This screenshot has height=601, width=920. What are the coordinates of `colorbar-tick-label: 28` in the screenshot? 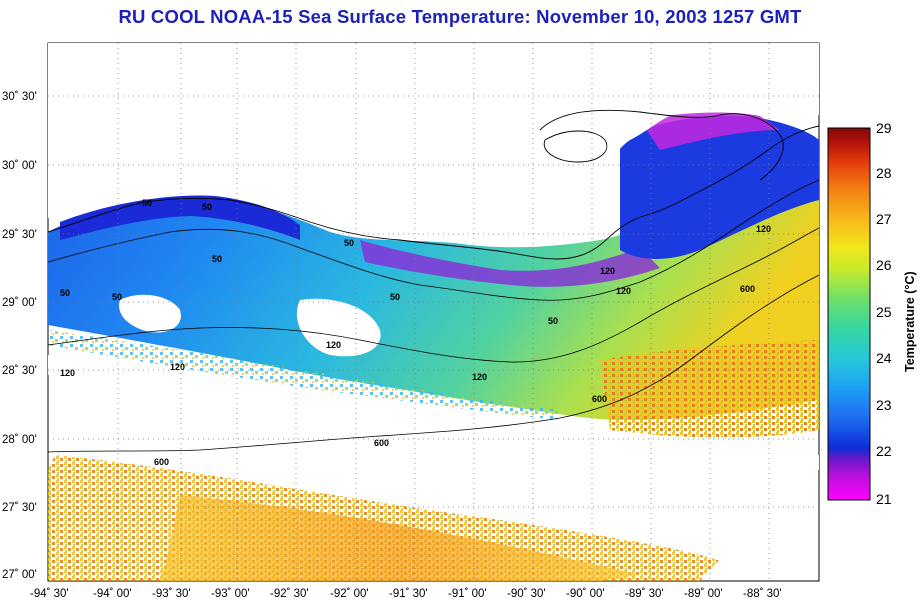 It's located at (884, 173).